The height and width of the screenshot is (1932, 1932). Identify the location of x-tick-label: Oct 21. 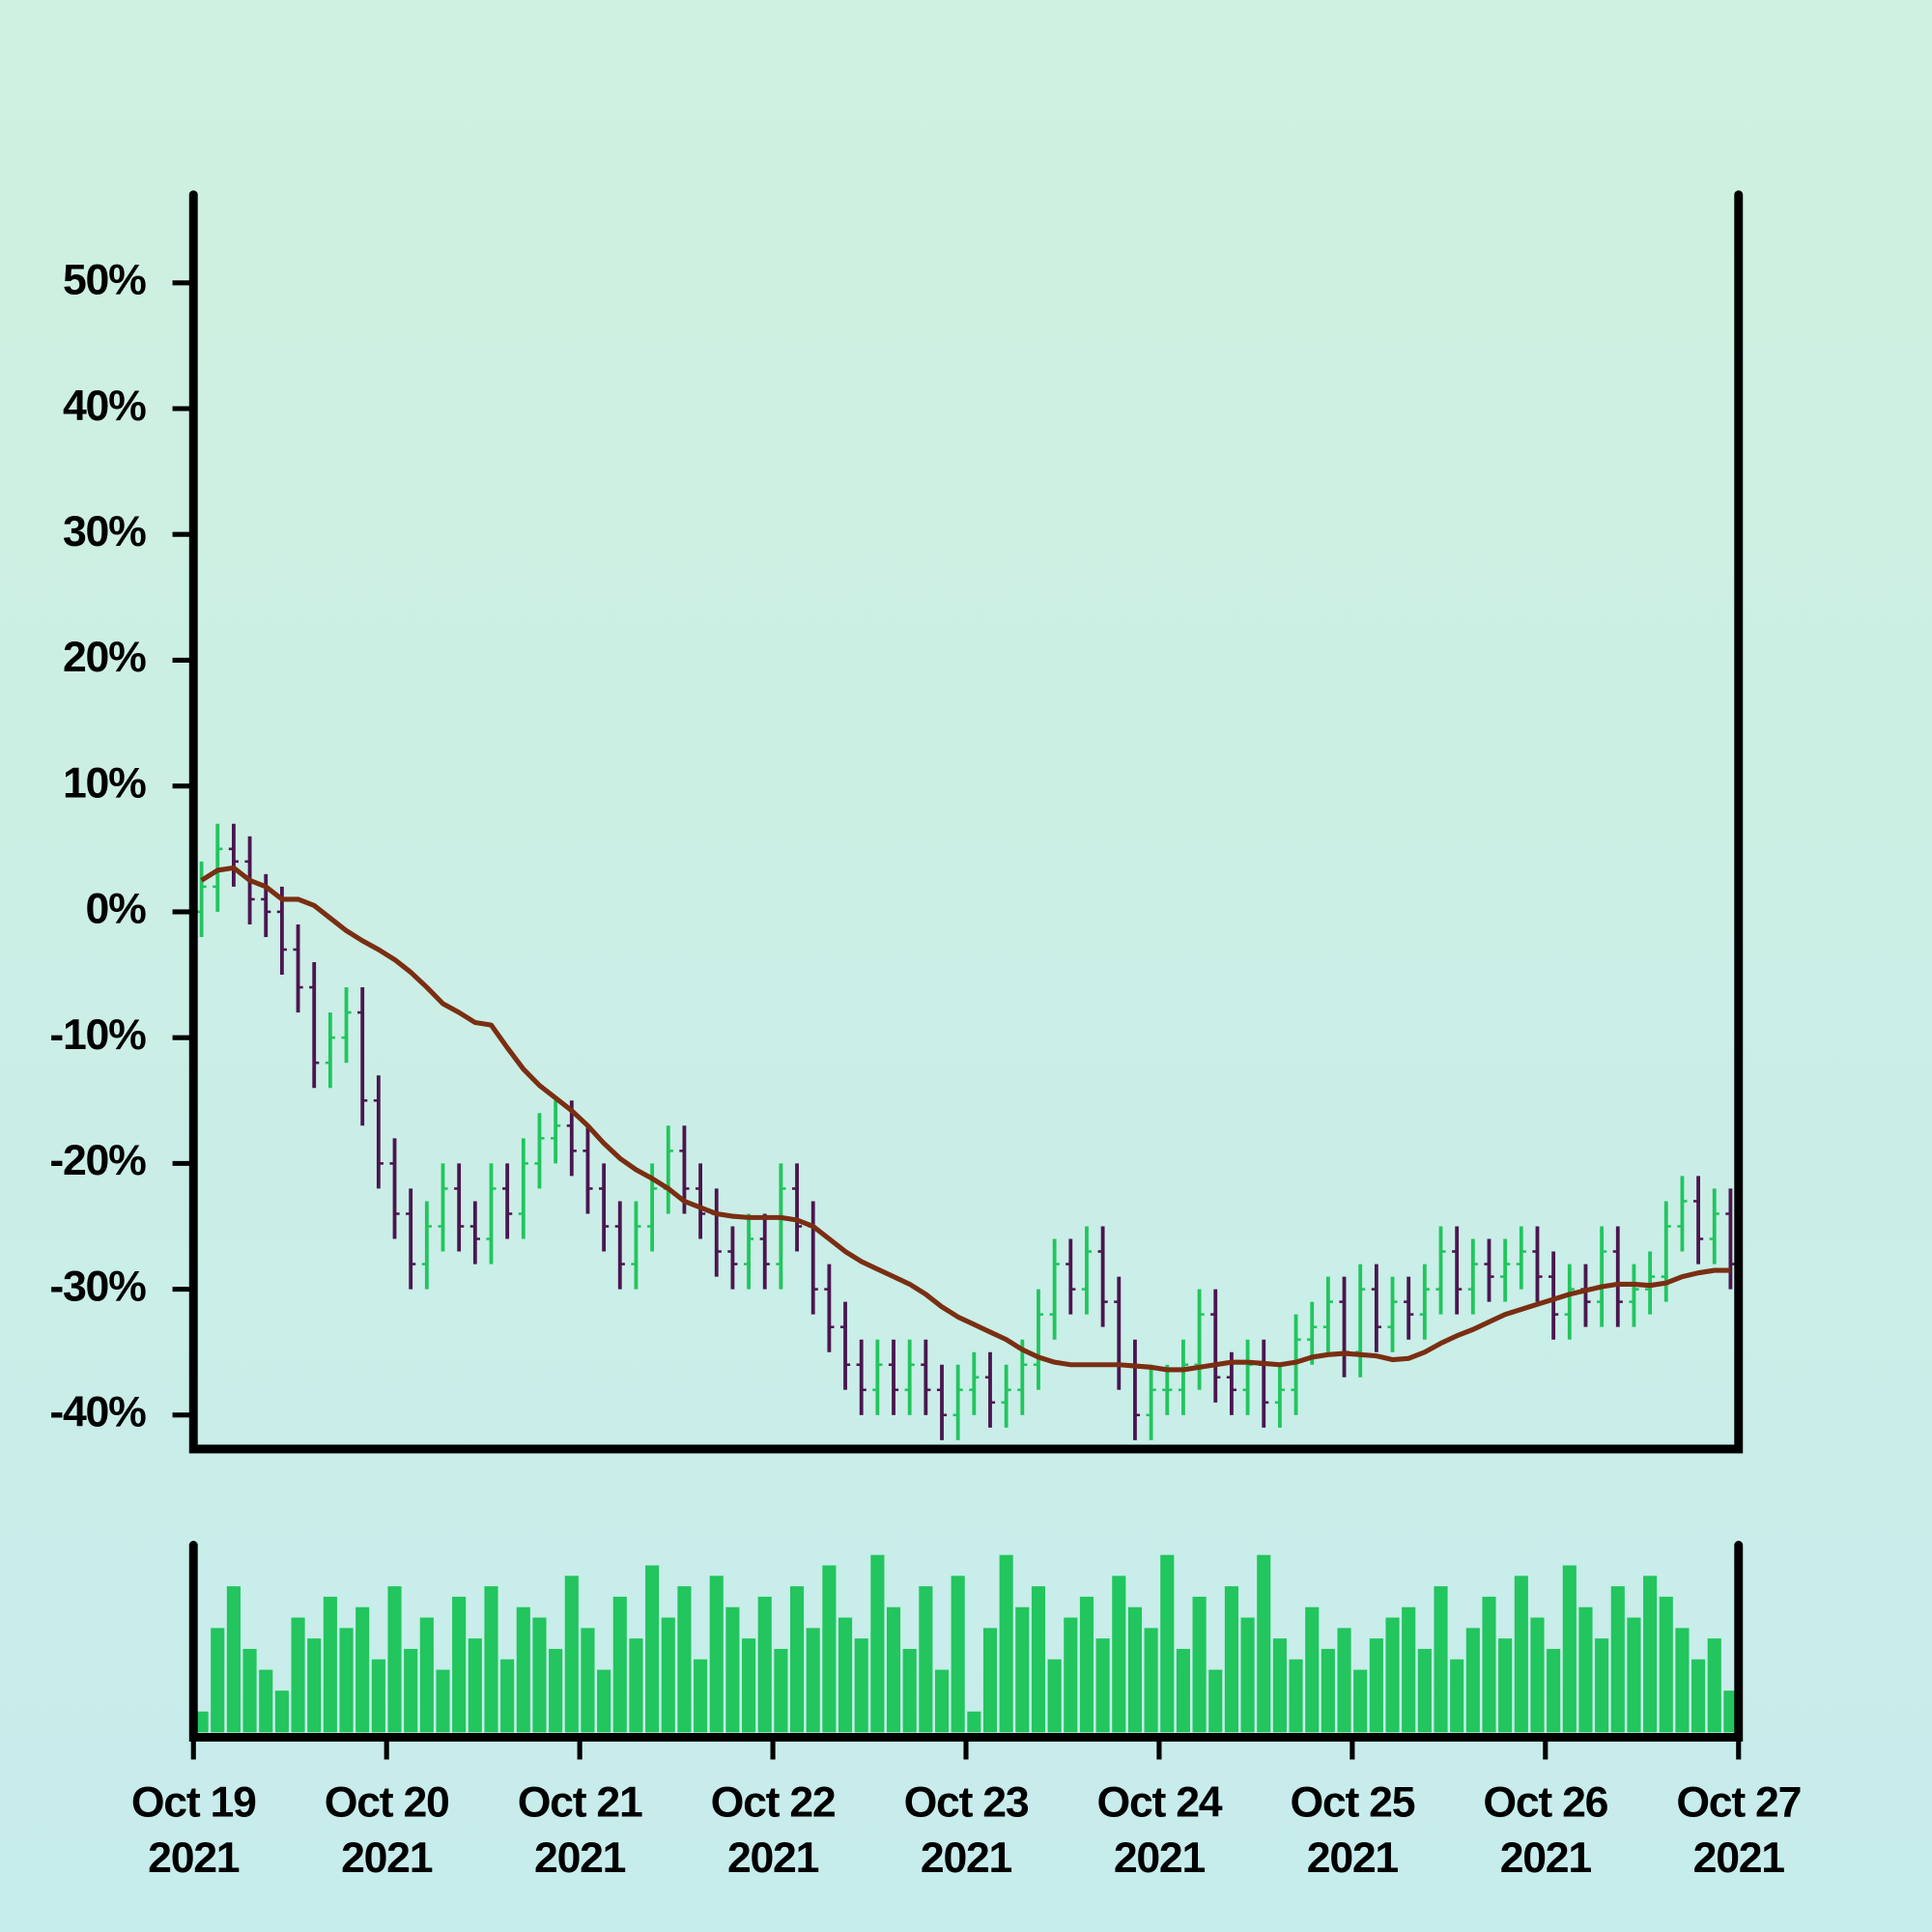
(580, 1802).